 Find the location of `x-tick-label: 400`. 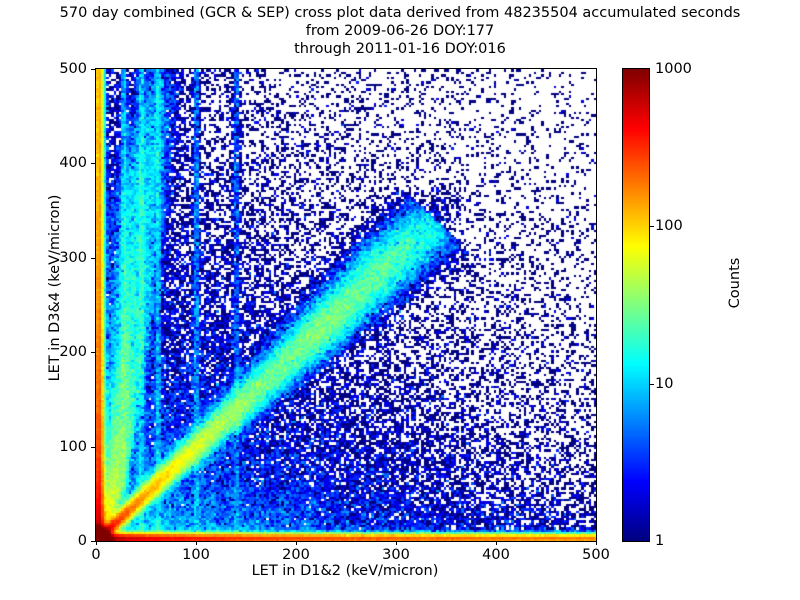

x-tick-label: 400 is located at coordinates (496, 555).